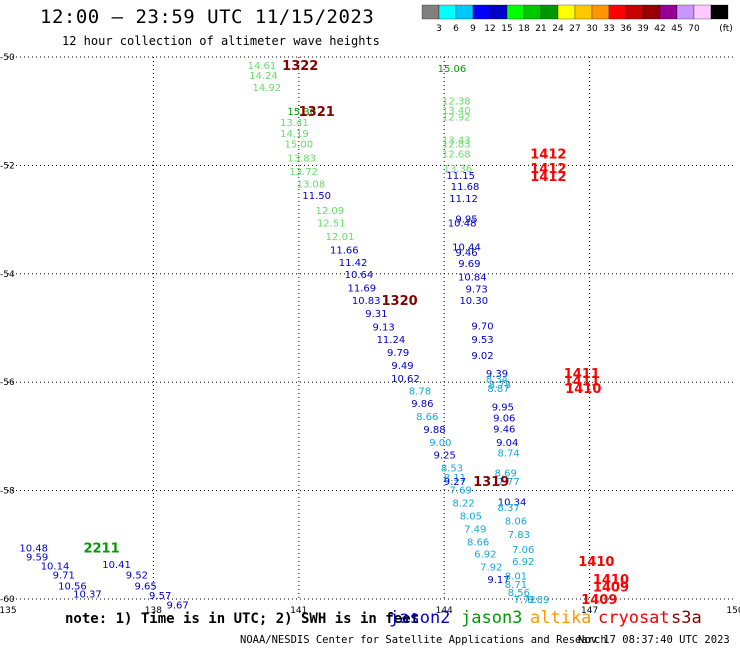 This screenshot has width=740, height=650. I want to click on wave-height-point: 13.41, so click(294, 123).